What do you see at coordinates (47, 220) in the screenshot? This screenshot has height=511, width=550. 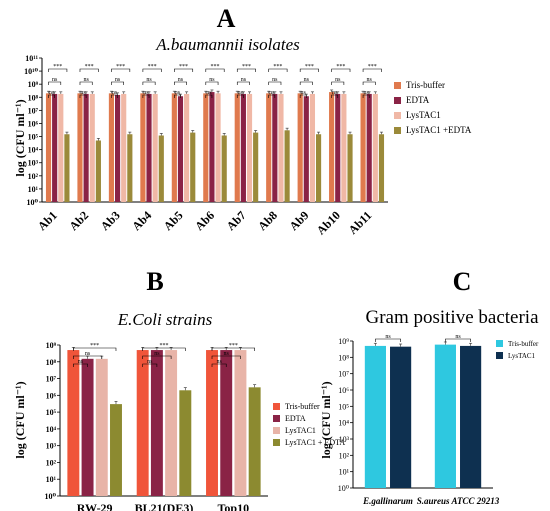 I see `panel-a-category-label: Ab1` at bounding box center [47, 220].